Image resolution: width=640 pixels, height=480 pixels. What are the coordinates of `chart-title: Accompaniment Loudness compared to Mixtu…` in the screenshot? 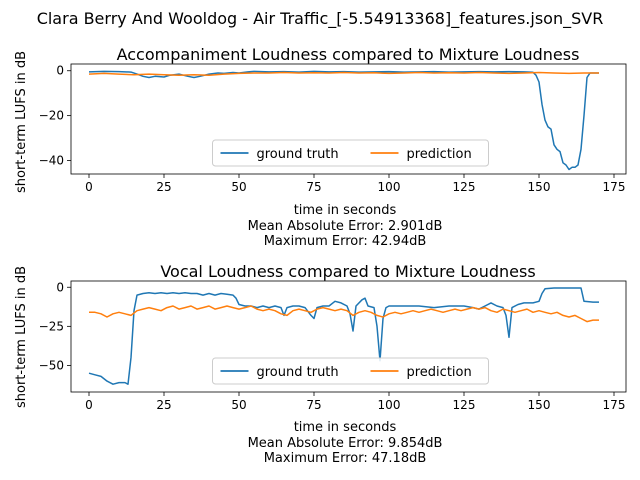 It's located at (348, 54).